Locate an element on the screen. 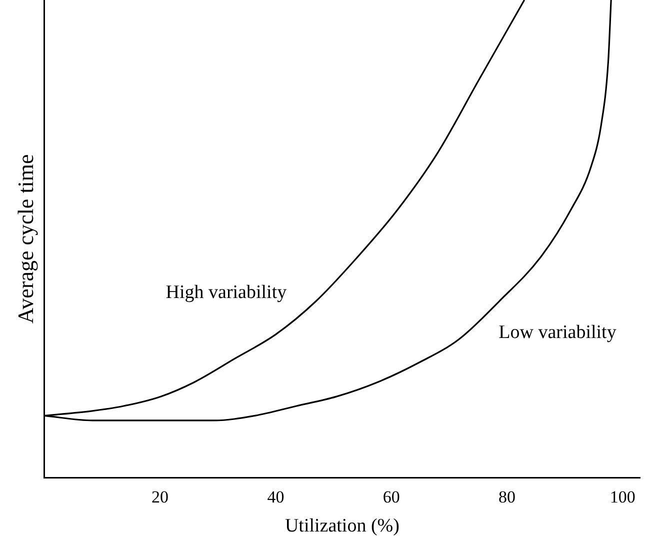 This screenshot has width=655, height=547. x-axis-title: Utilization (%) is located at coordinates (342, 526).